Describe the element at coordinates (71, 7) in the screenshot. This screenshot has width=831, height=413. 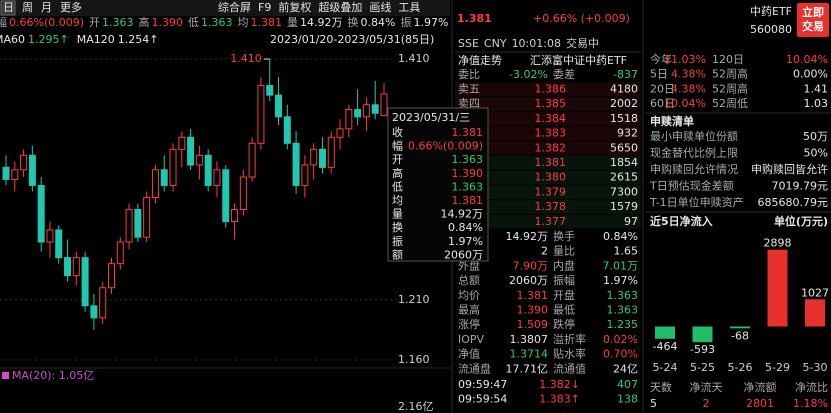
I see `period-tab: 更多` at that location.